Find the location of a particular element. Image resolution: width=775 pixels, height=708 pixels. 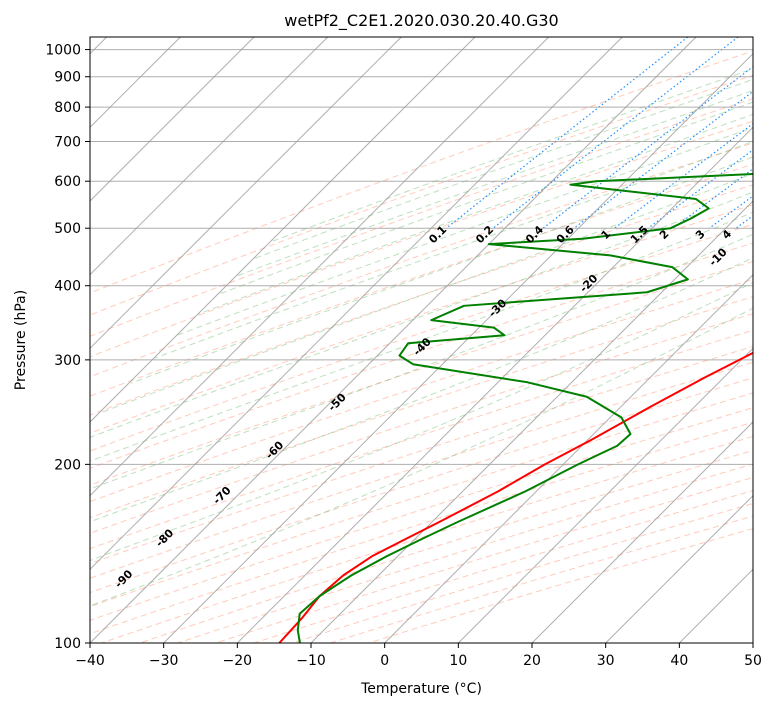

y-axis: 100 200 300 400 500 600 700 800 900 1000 is located at coordinates (67, 347).